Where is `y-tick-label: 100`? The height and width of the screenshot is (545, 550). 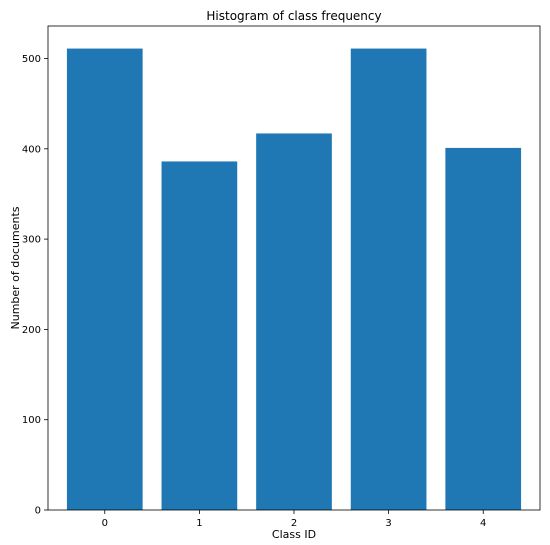
y-tick-label: 100 is located at coordinates (31, 420).